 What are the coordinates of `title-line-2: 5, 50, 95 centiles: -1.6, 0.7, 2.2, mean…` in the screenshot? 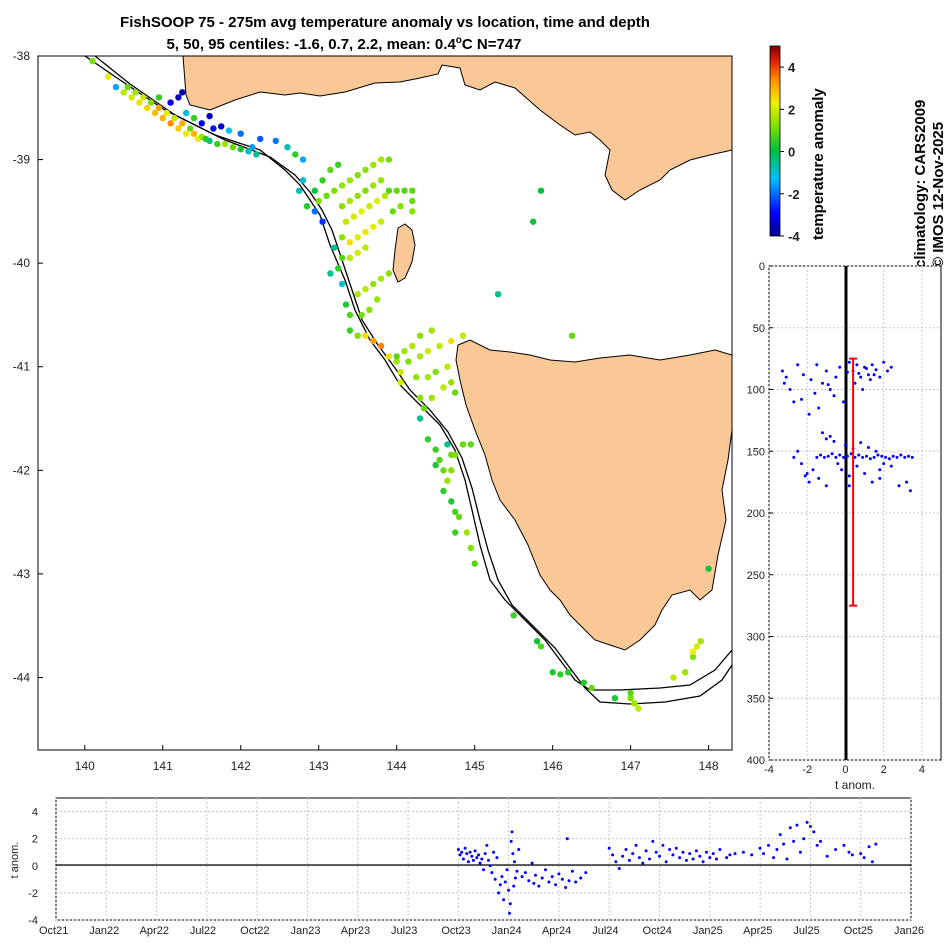 It's located at (343, 44).